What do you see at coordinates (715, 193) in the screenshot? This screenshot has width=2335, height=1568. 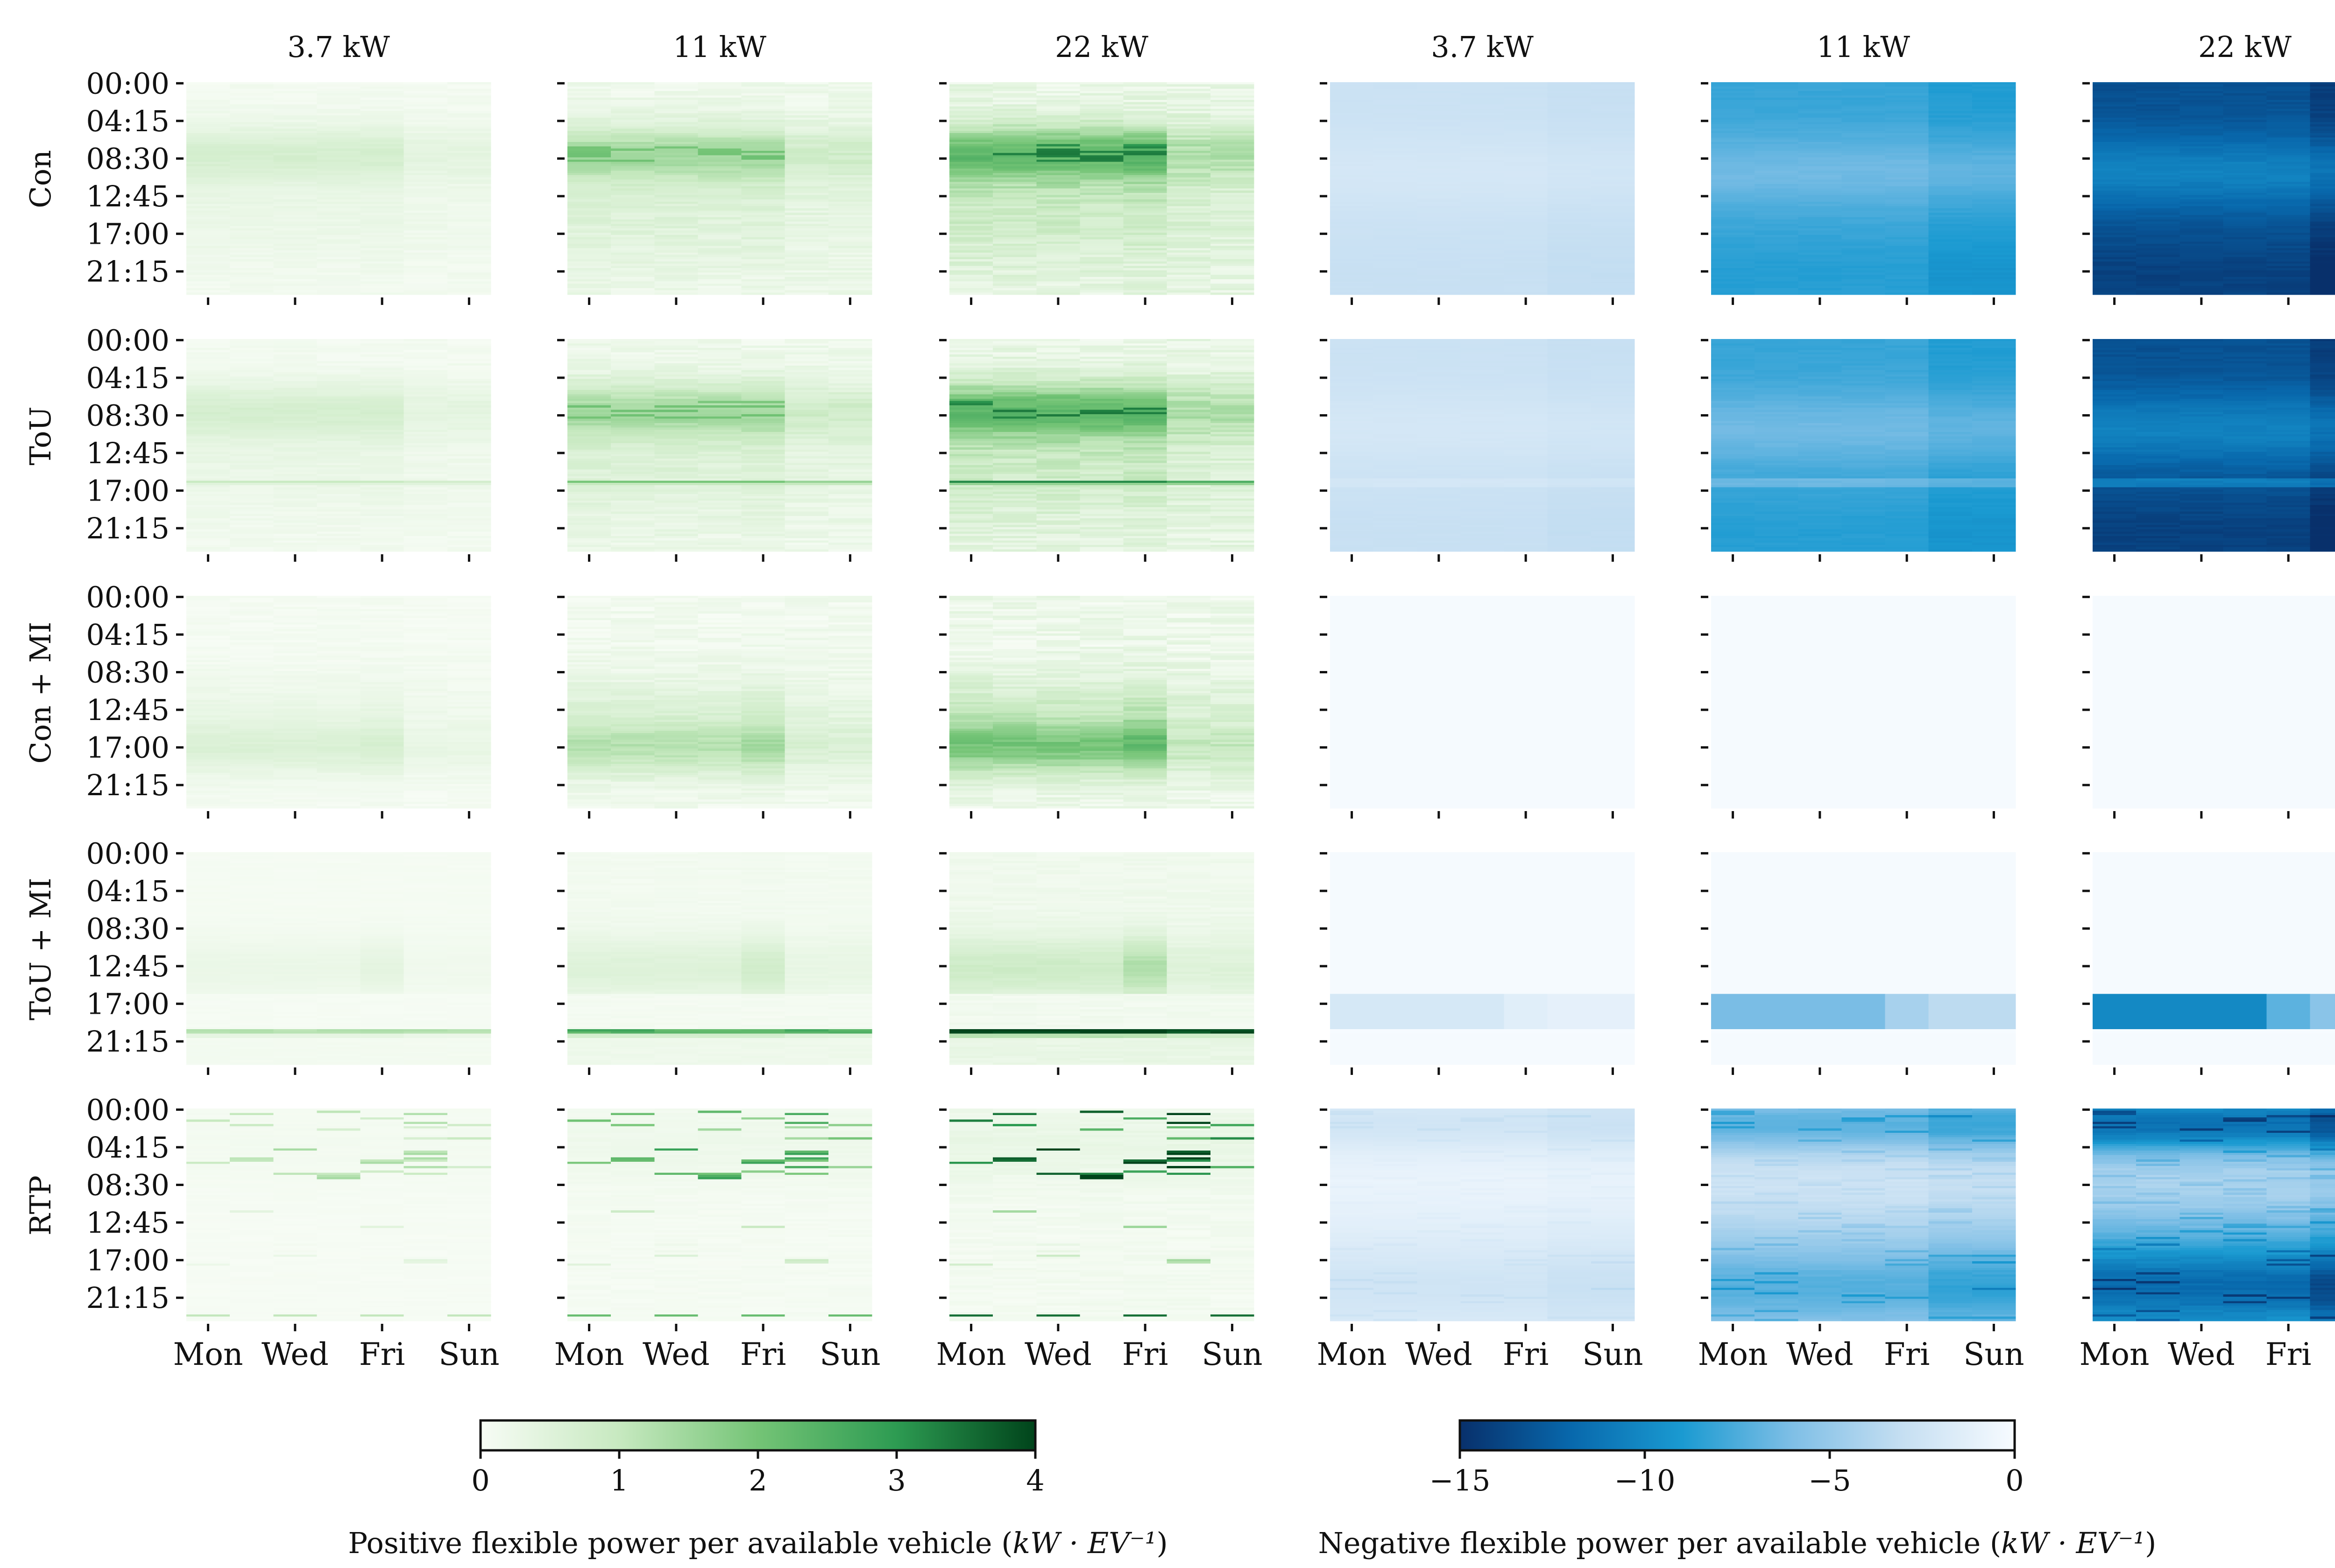 I see `panel-con-positive-11-kw` at bounding box center [715, 193].